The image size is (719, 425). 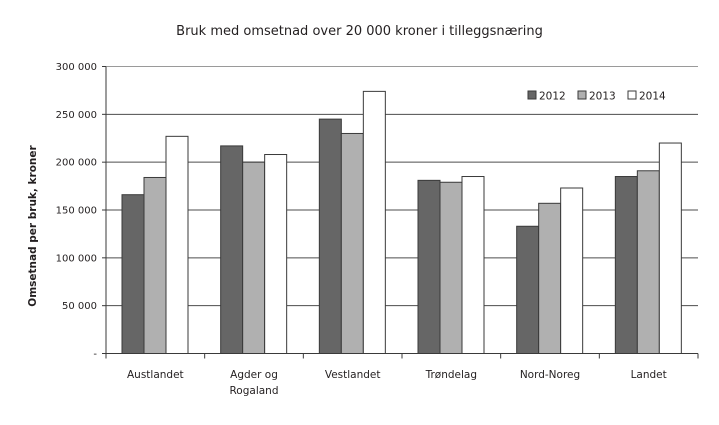 What do you see at coordinates (632, 95) in the screenshot?
I see `legend-swatch-2014` at bounding box center [632, 95].